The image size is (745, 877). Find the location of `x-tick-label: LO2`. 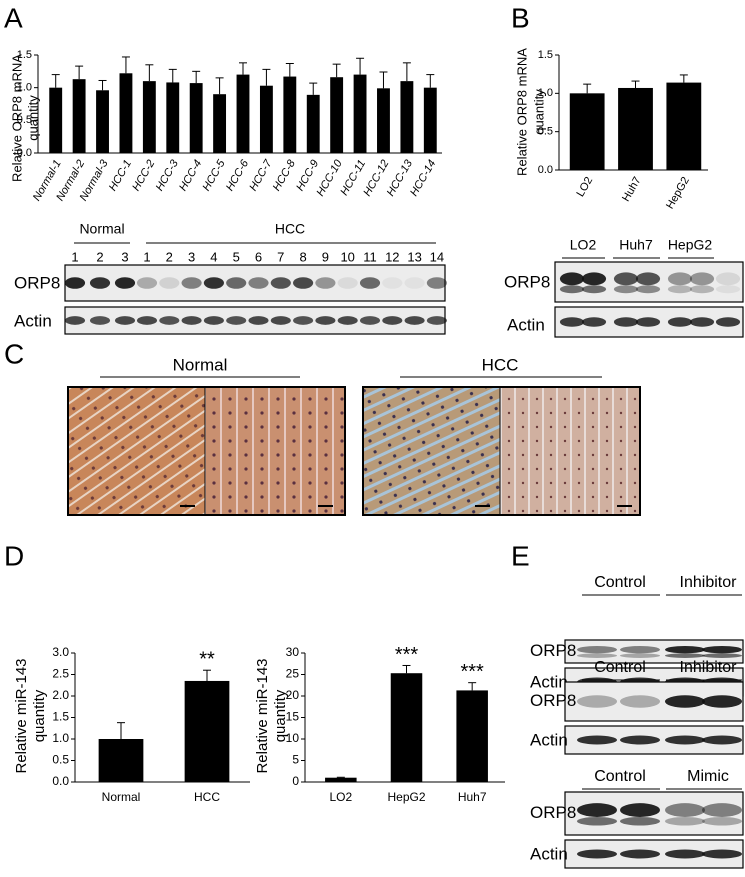

x-tick-label: LO2 is located at coordinates (340, 797).